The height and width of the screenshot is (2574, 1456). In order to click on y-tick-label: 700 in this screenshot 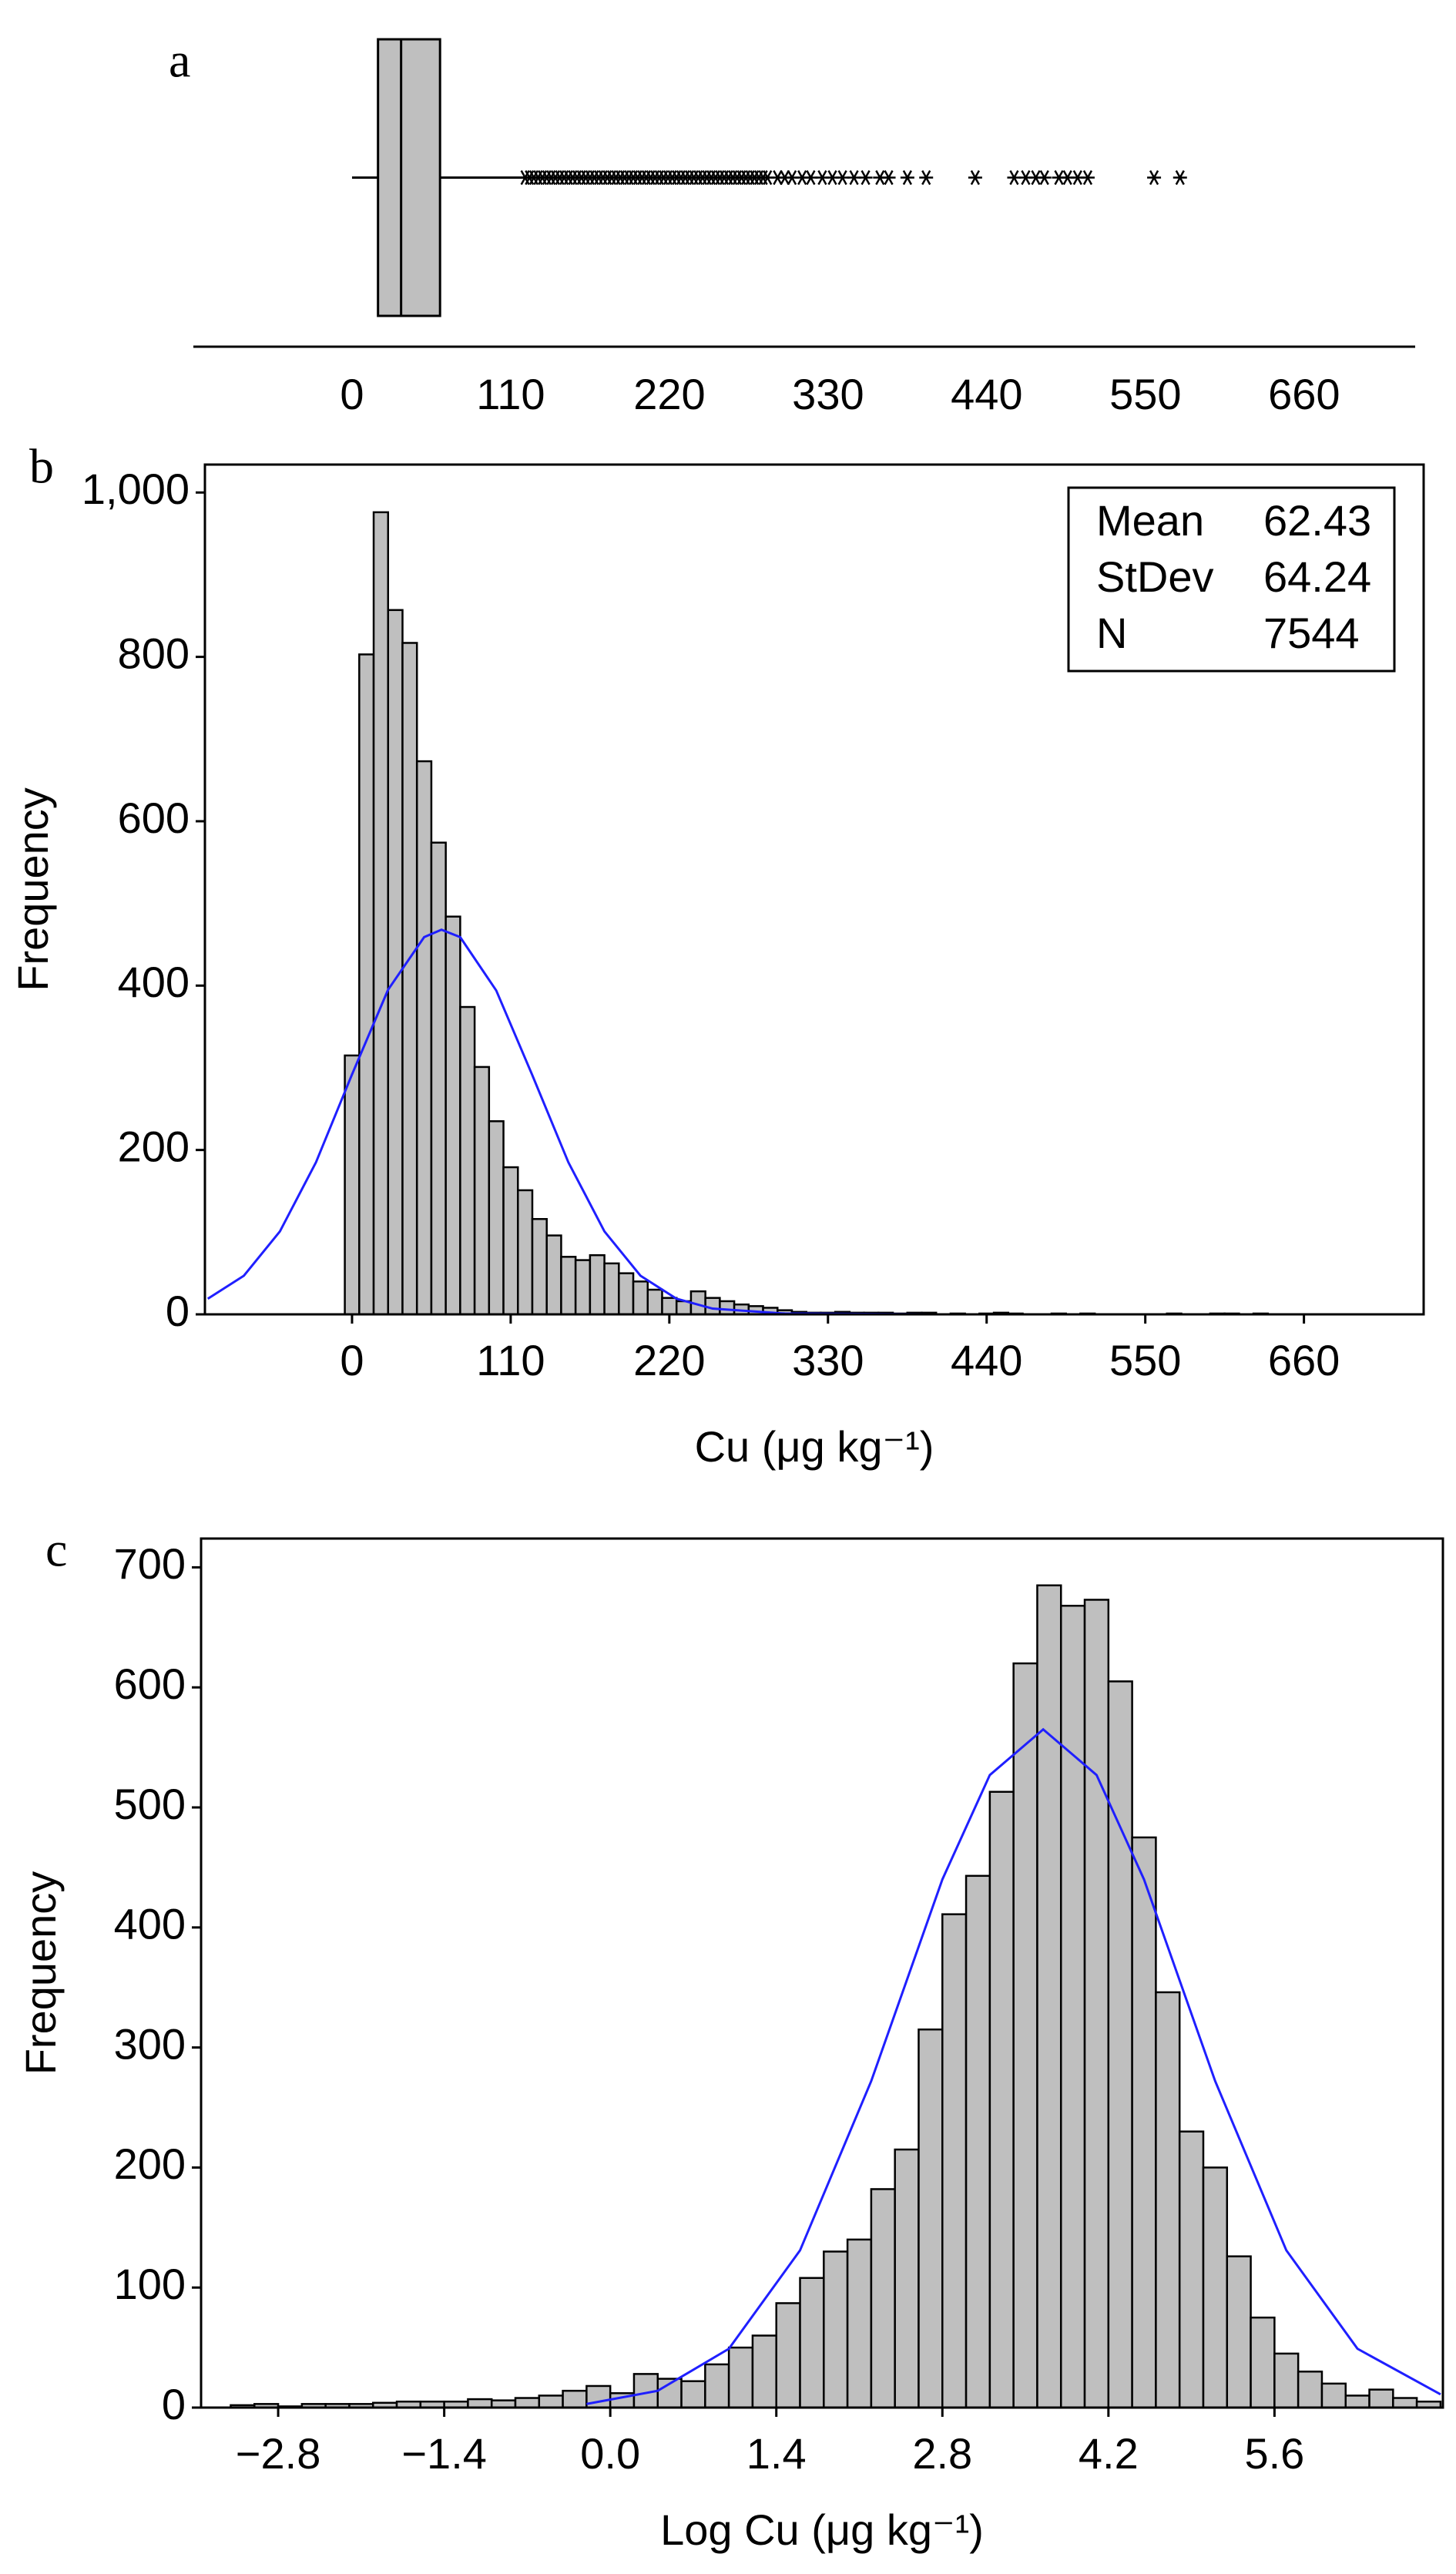, I will do `click(150, 1563)`.